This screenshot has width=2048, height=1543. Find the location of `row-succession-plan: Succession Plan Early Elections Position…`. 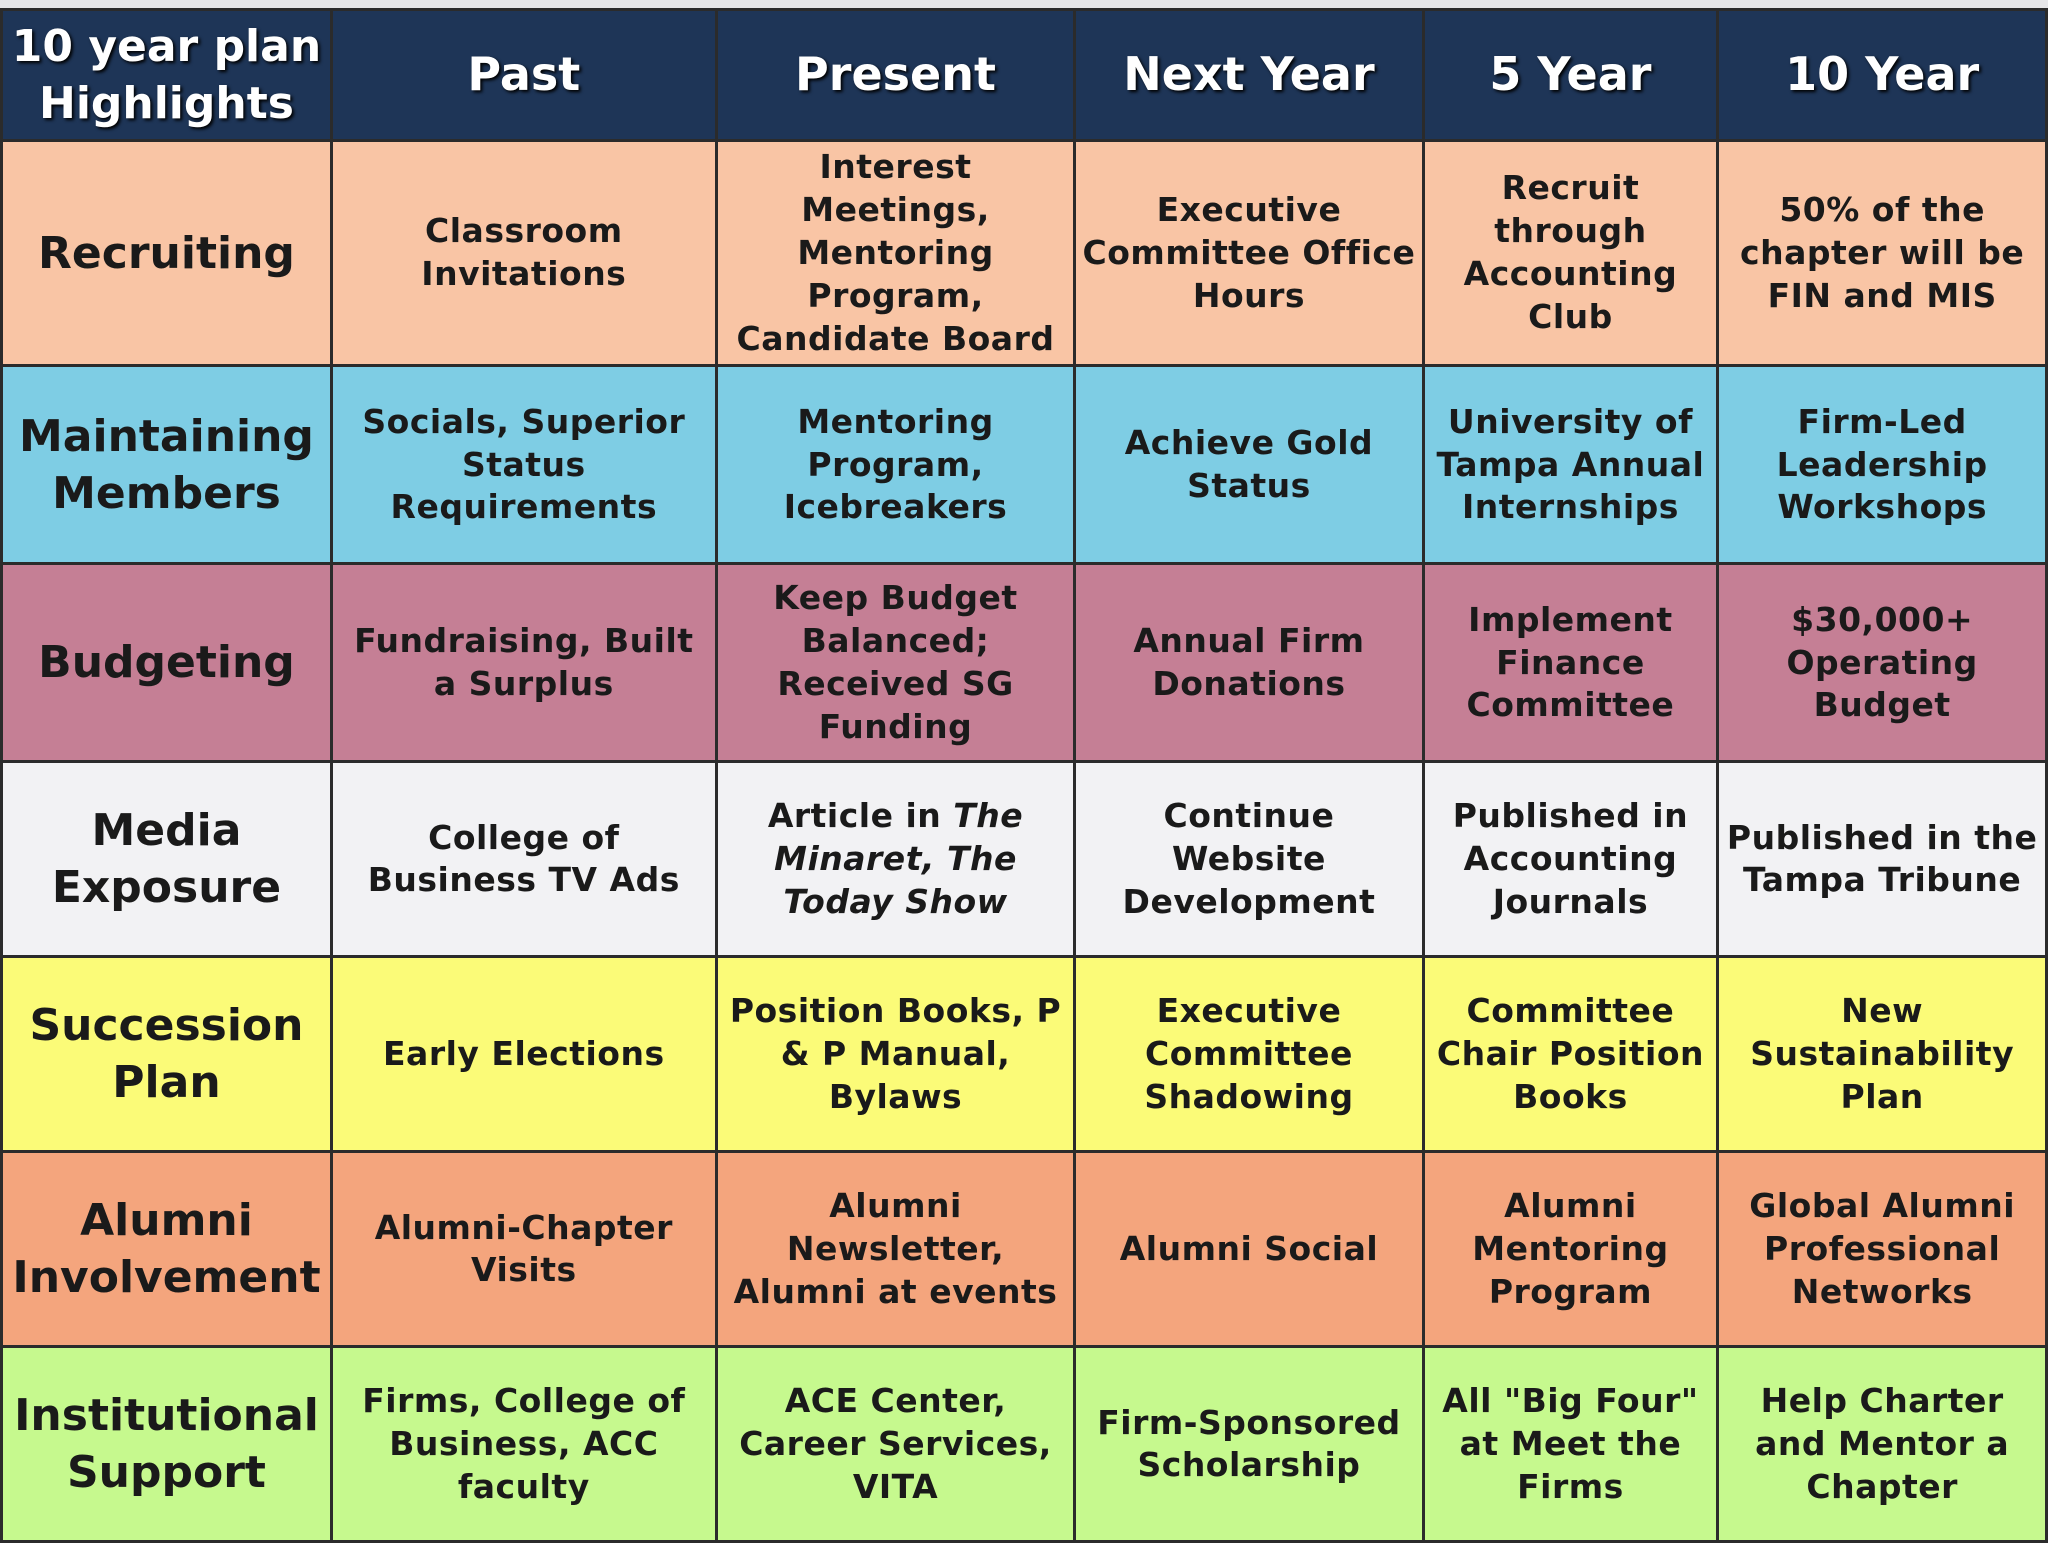

row-succession-plan: Succession Plan Early Elections Position… is located at coordinates (1024, 1054).